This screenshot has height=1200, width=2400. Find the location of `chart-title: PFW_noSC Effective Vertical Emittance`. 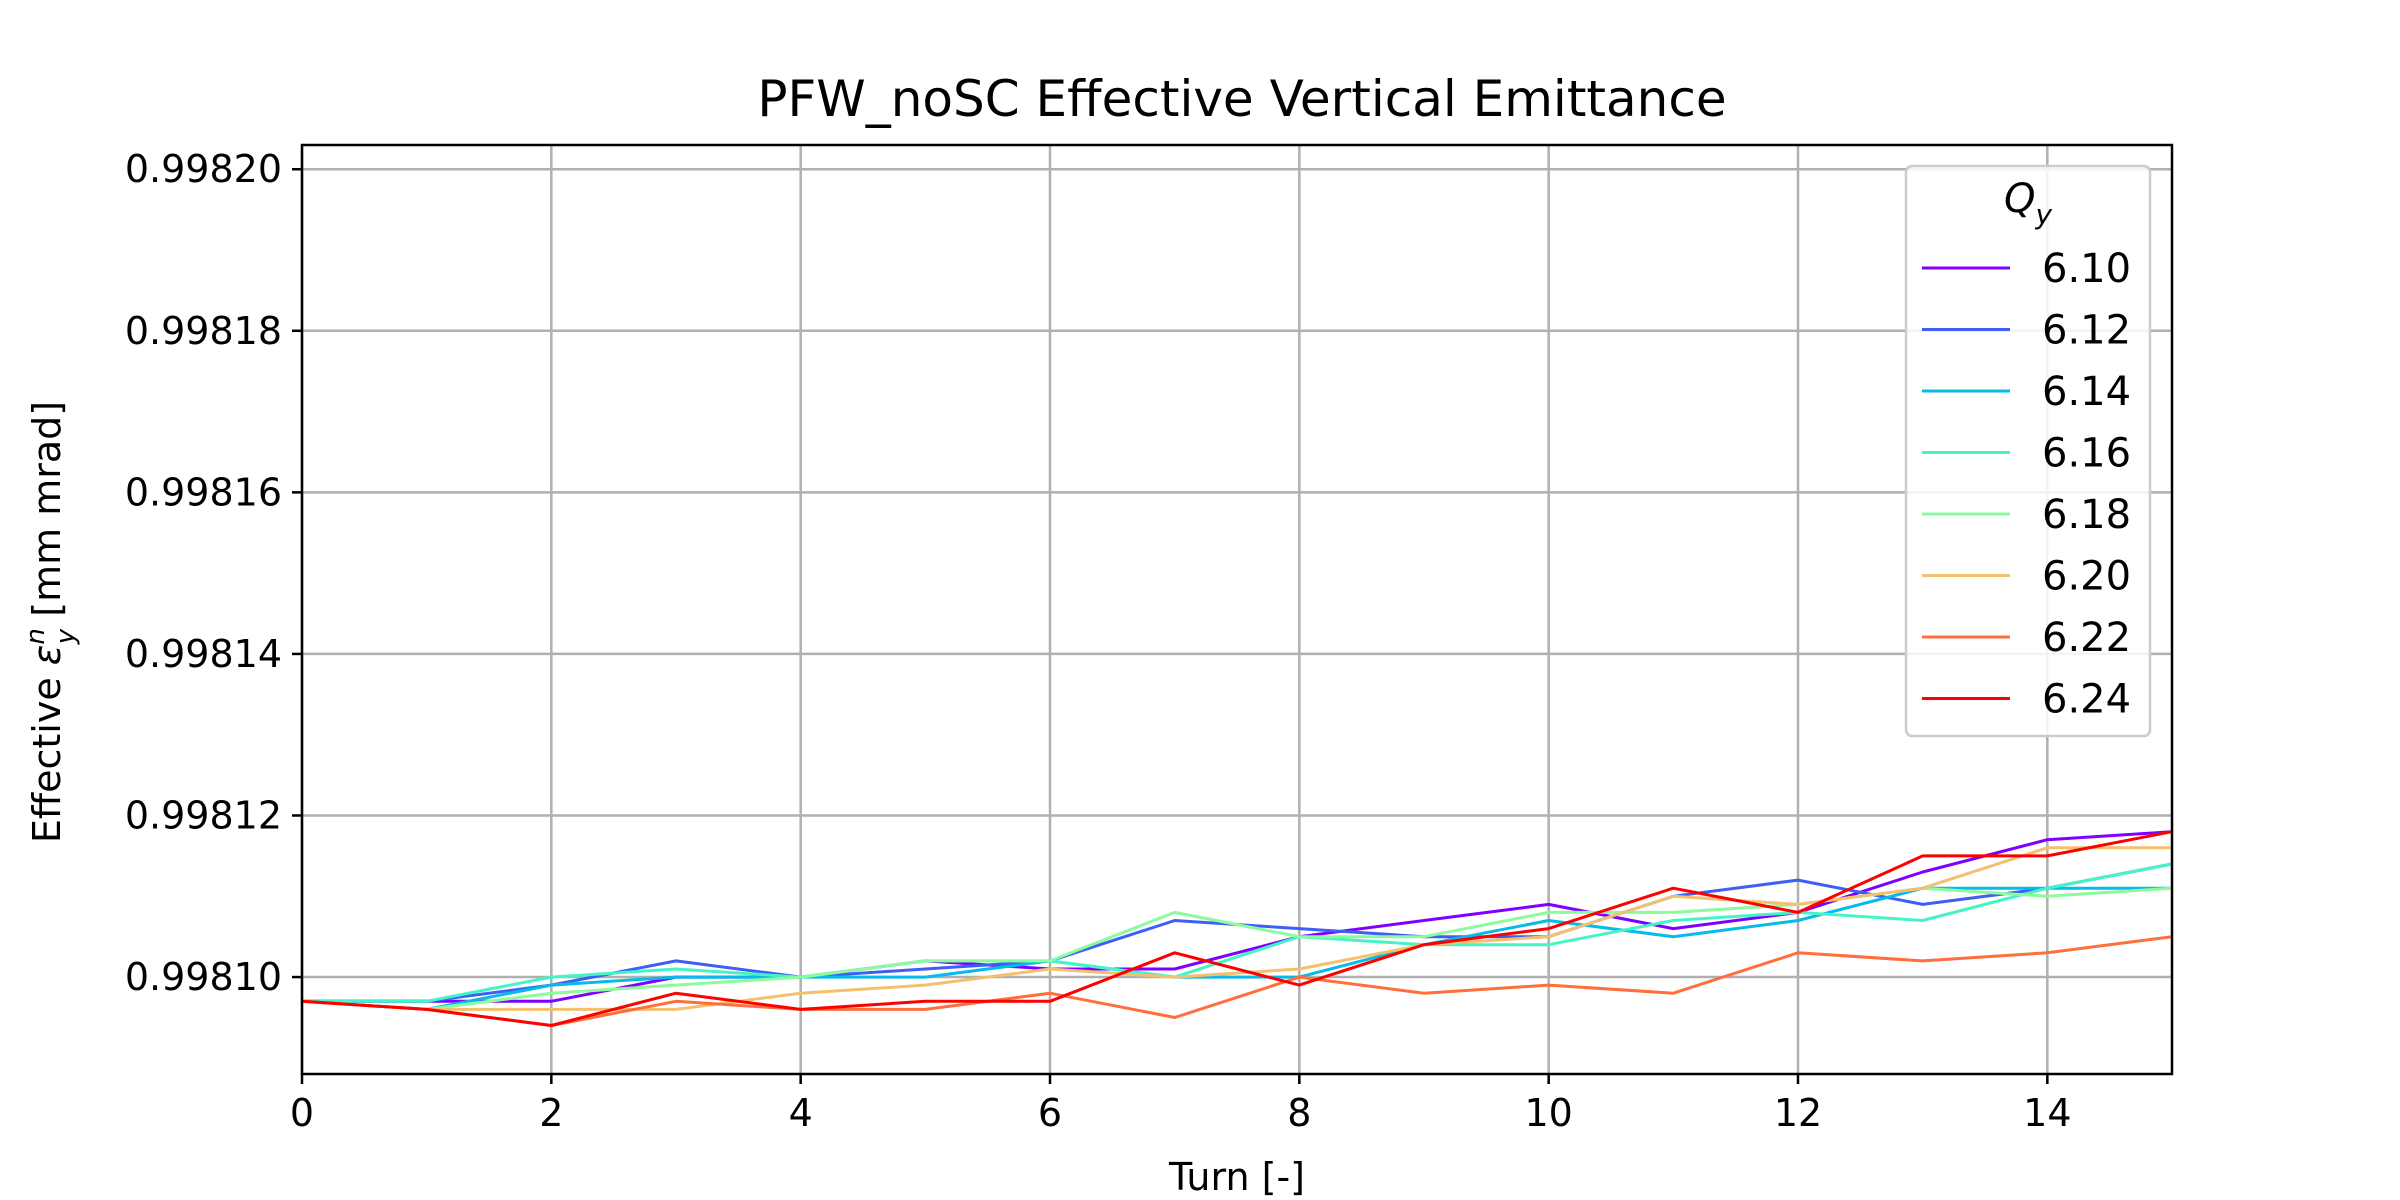

chart-title: PFW_noSC Effective Vertical Emittance is located at coordinates (1241, 99).